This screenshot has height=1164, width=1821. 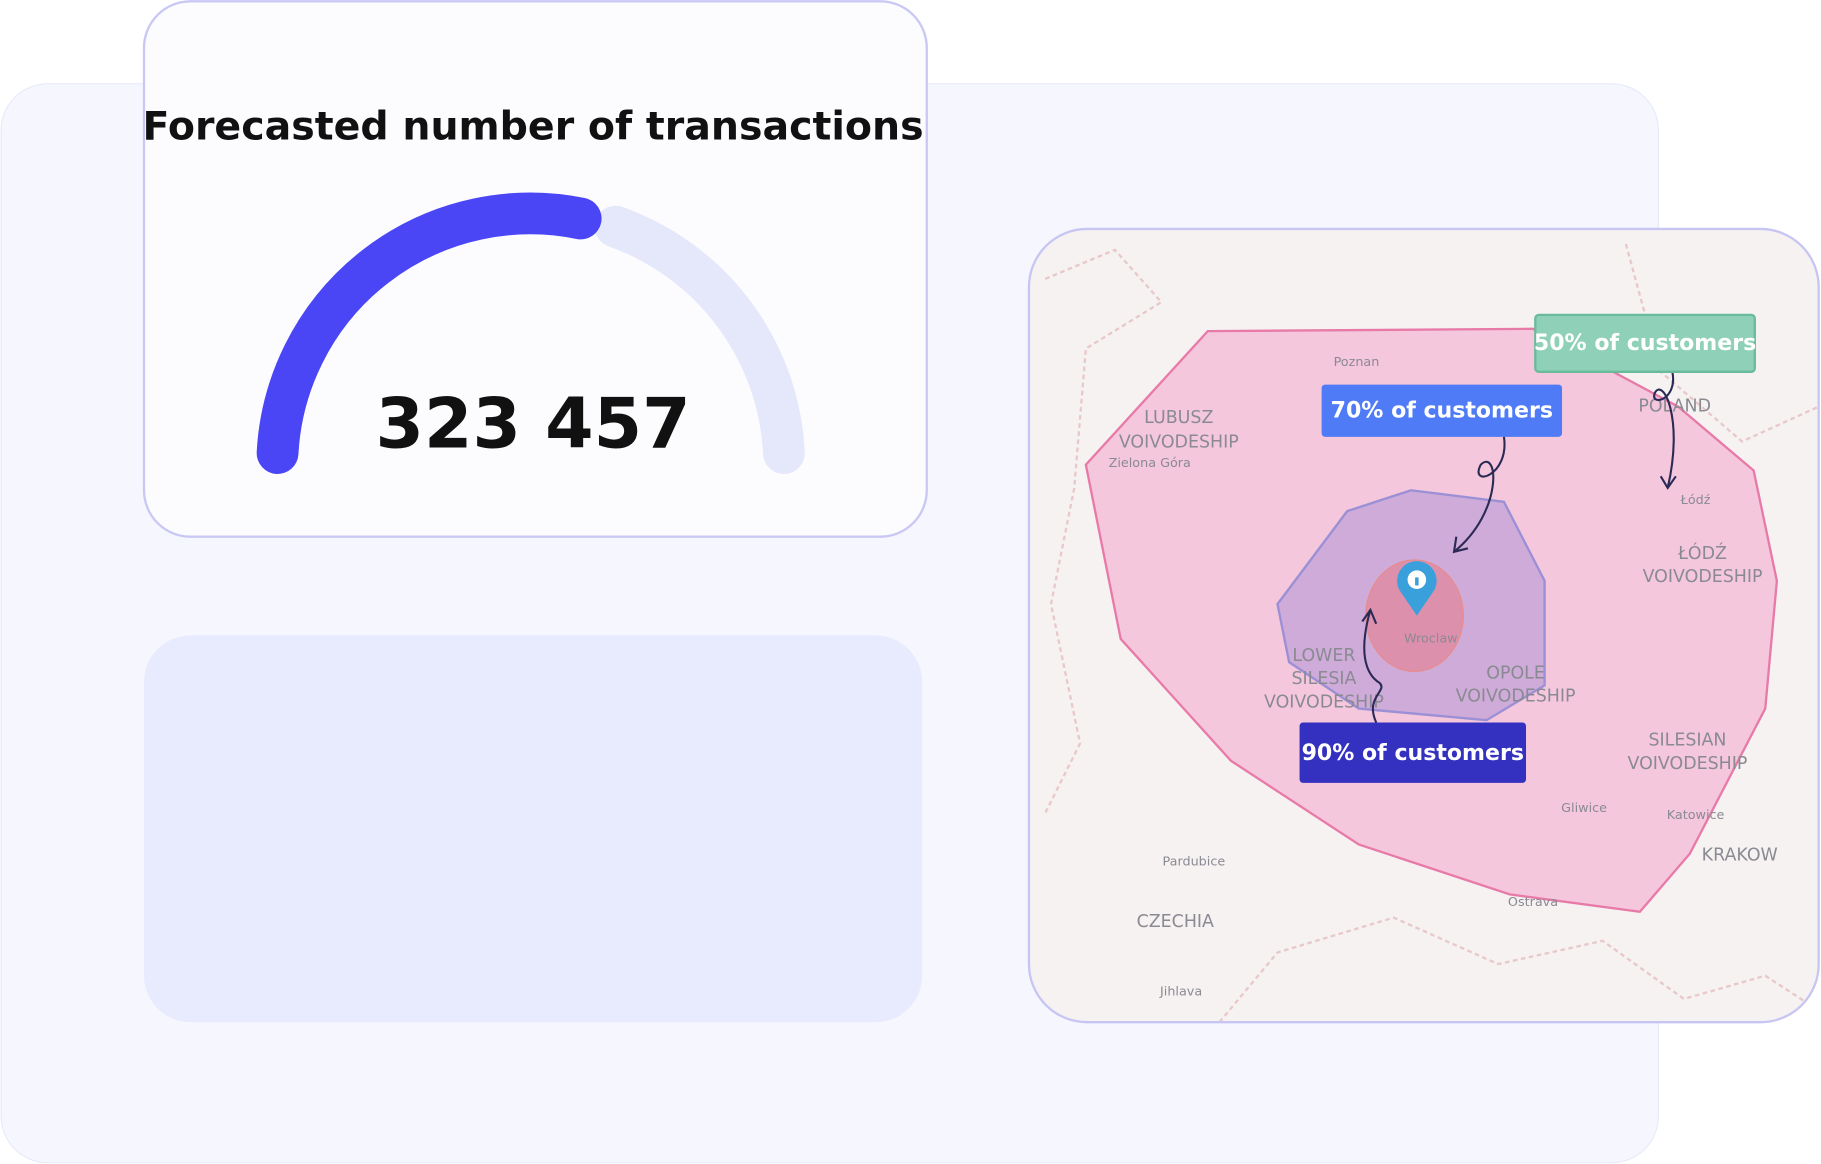 I want to click on text-line: POLAND, so click(x=1674, y=406).